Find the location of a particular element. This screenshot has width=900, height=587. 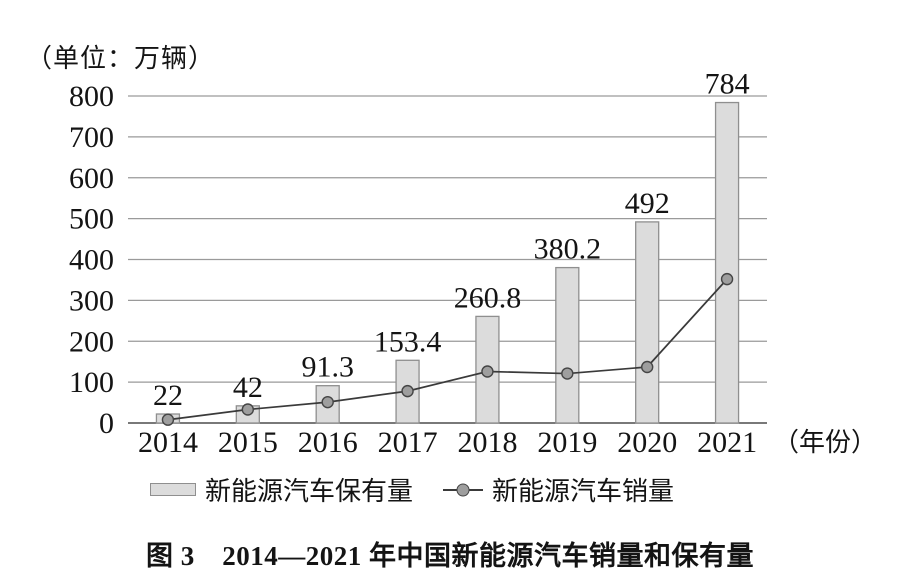

x-tick-label-2014: 2014 is located at coordinates (168, 442).